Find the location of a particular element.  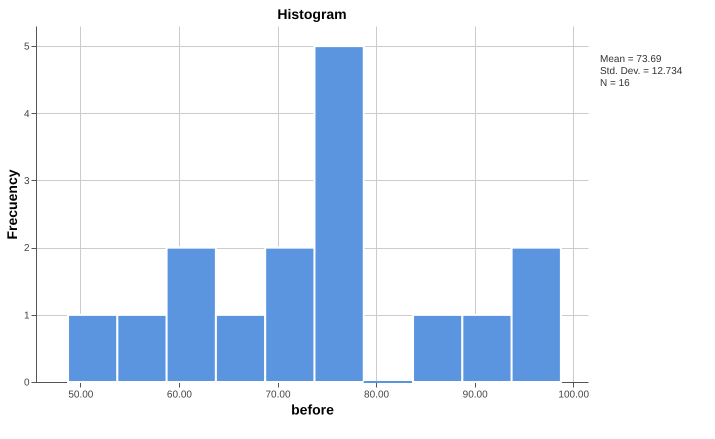

y-tick-label: 3 is located at coordinates (27, 181).